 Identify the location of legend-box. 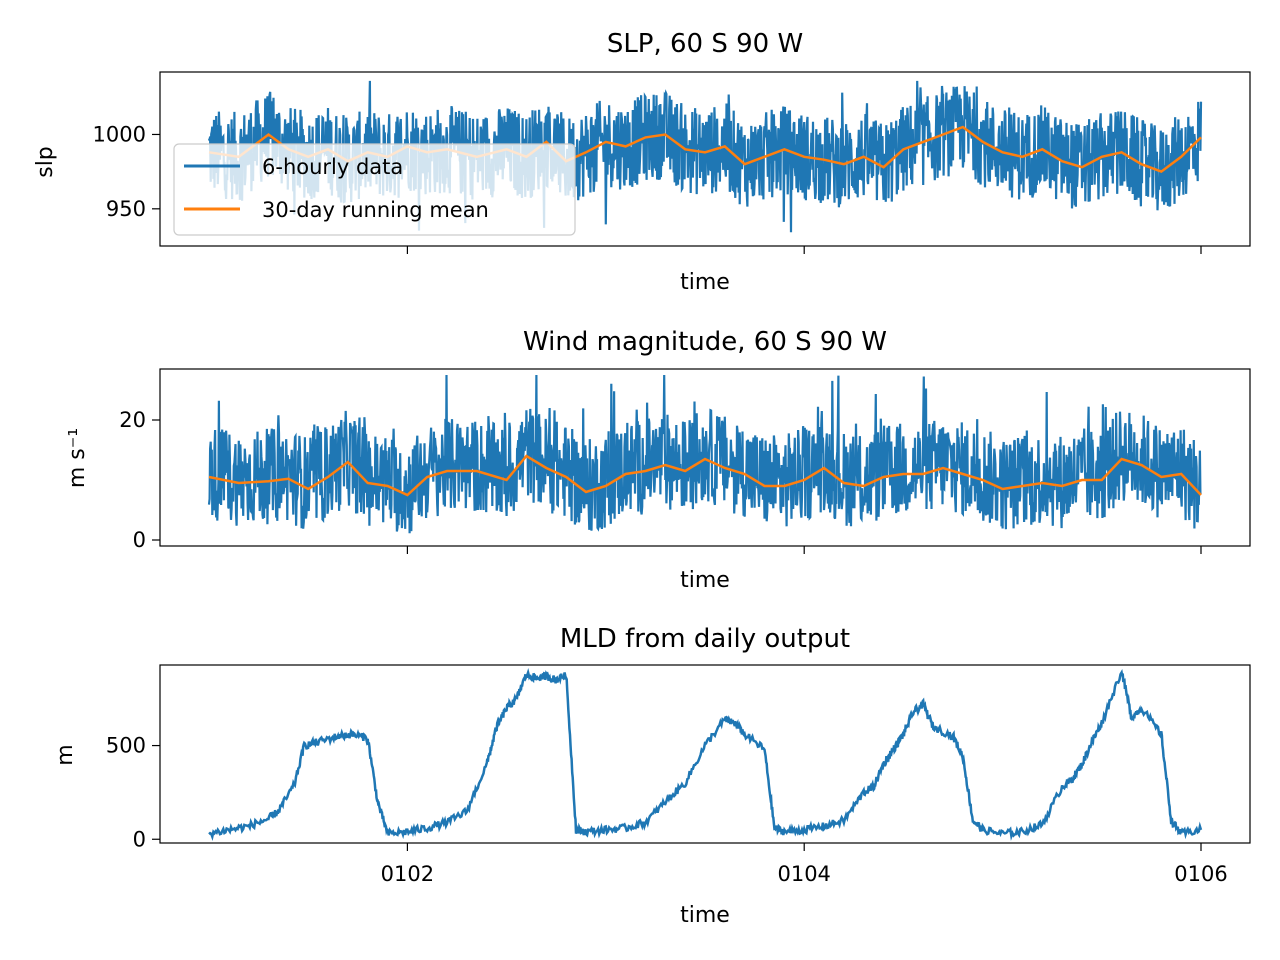
(374, 189).